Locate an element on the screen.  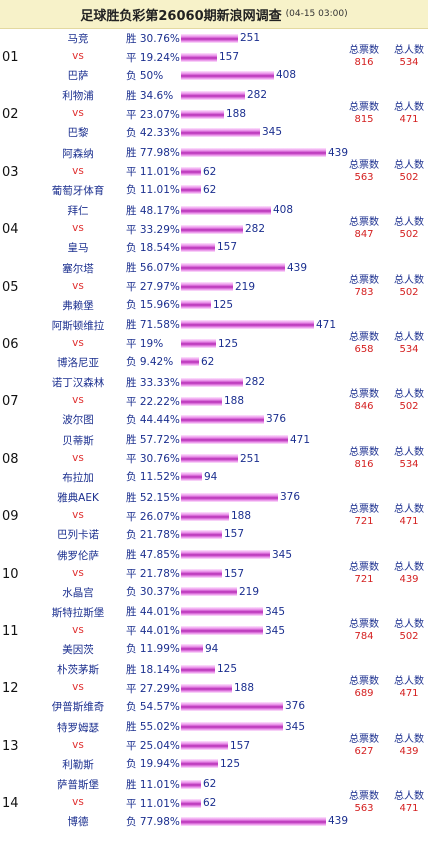
home-team-link: 佛罗伦萨 is located at coordinates (78, 555).